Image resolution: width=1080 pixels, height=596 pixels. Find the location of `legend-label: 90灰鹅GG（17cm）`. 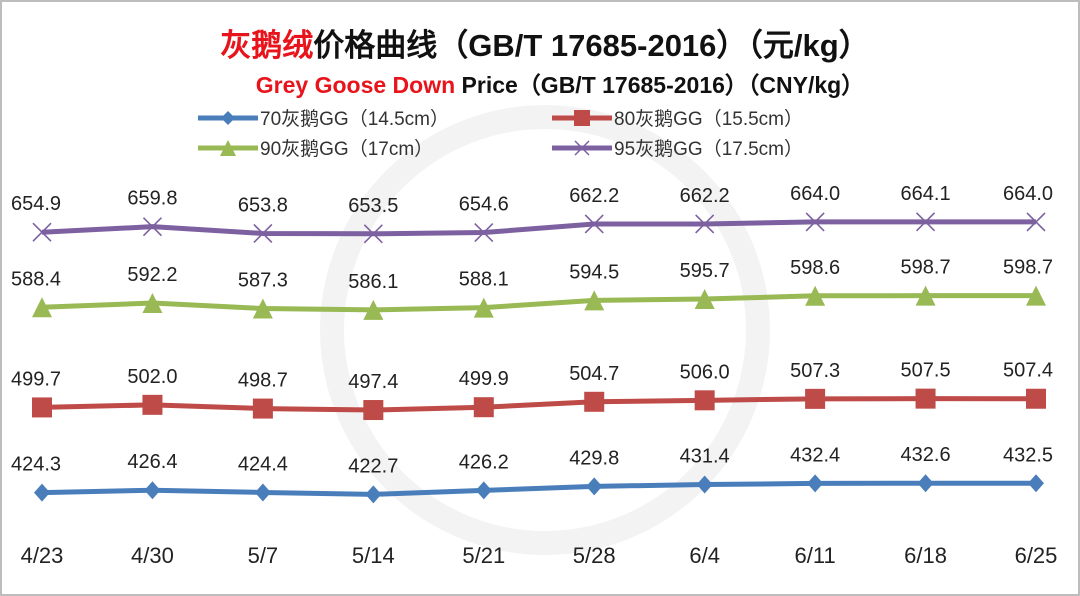

legend-label: 90灰鹅GG（17cm） is located at coordinates (347, 149).